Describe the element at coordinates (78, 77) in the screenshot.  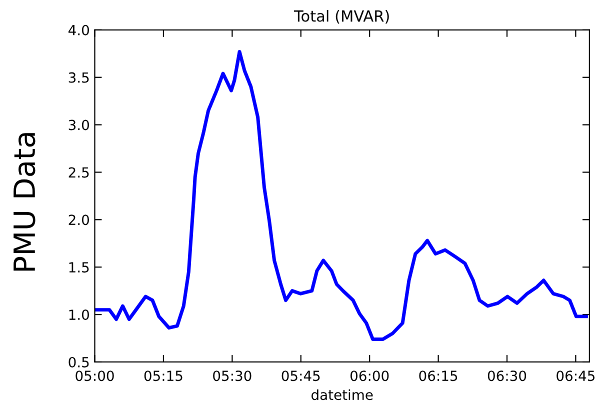
I see `y-tick-label: 3.5` at that location.